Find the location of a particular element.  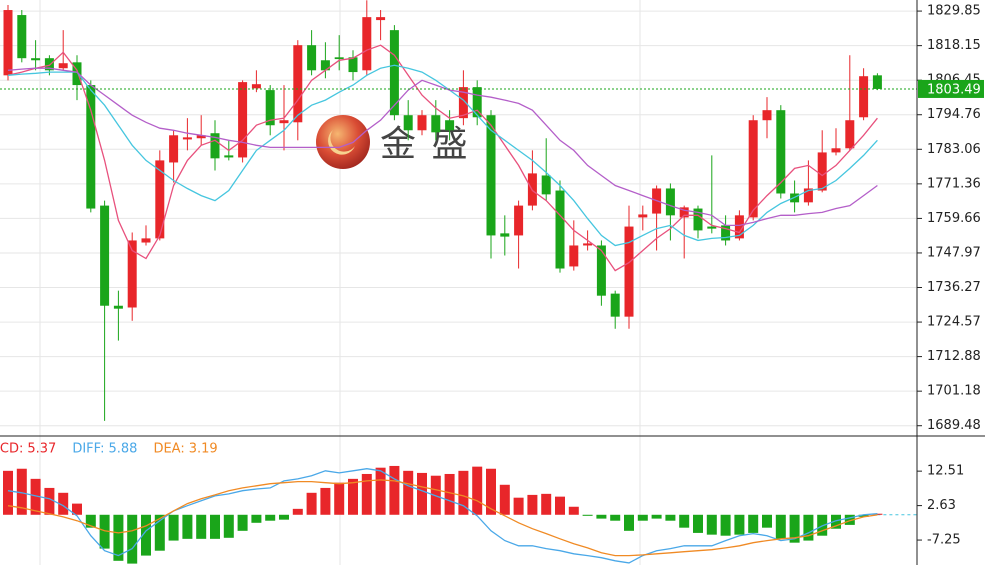

y-tick-label: 1712.88 is located at coordinates (954, 356).